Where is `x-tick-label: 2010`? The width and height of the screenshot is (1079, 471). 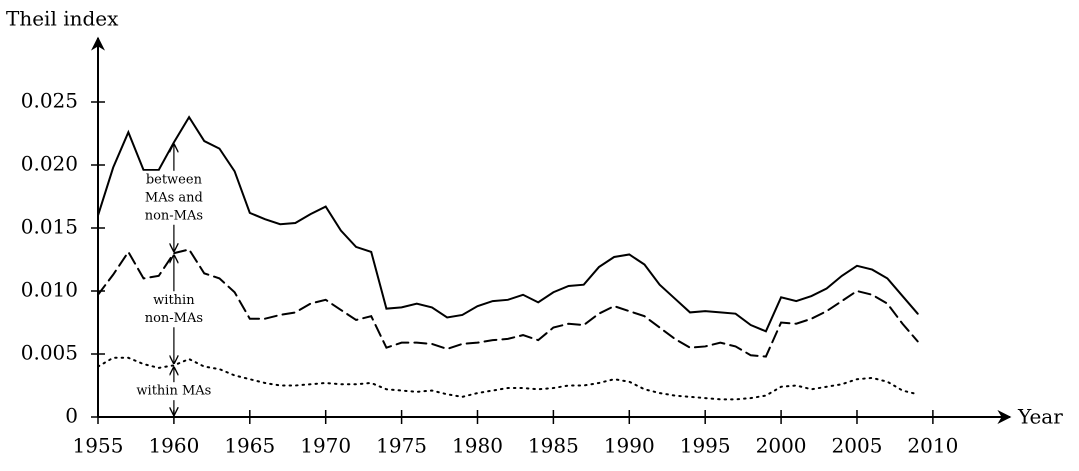
x-tick-label: 2010 is located at coordinates (932, 446).